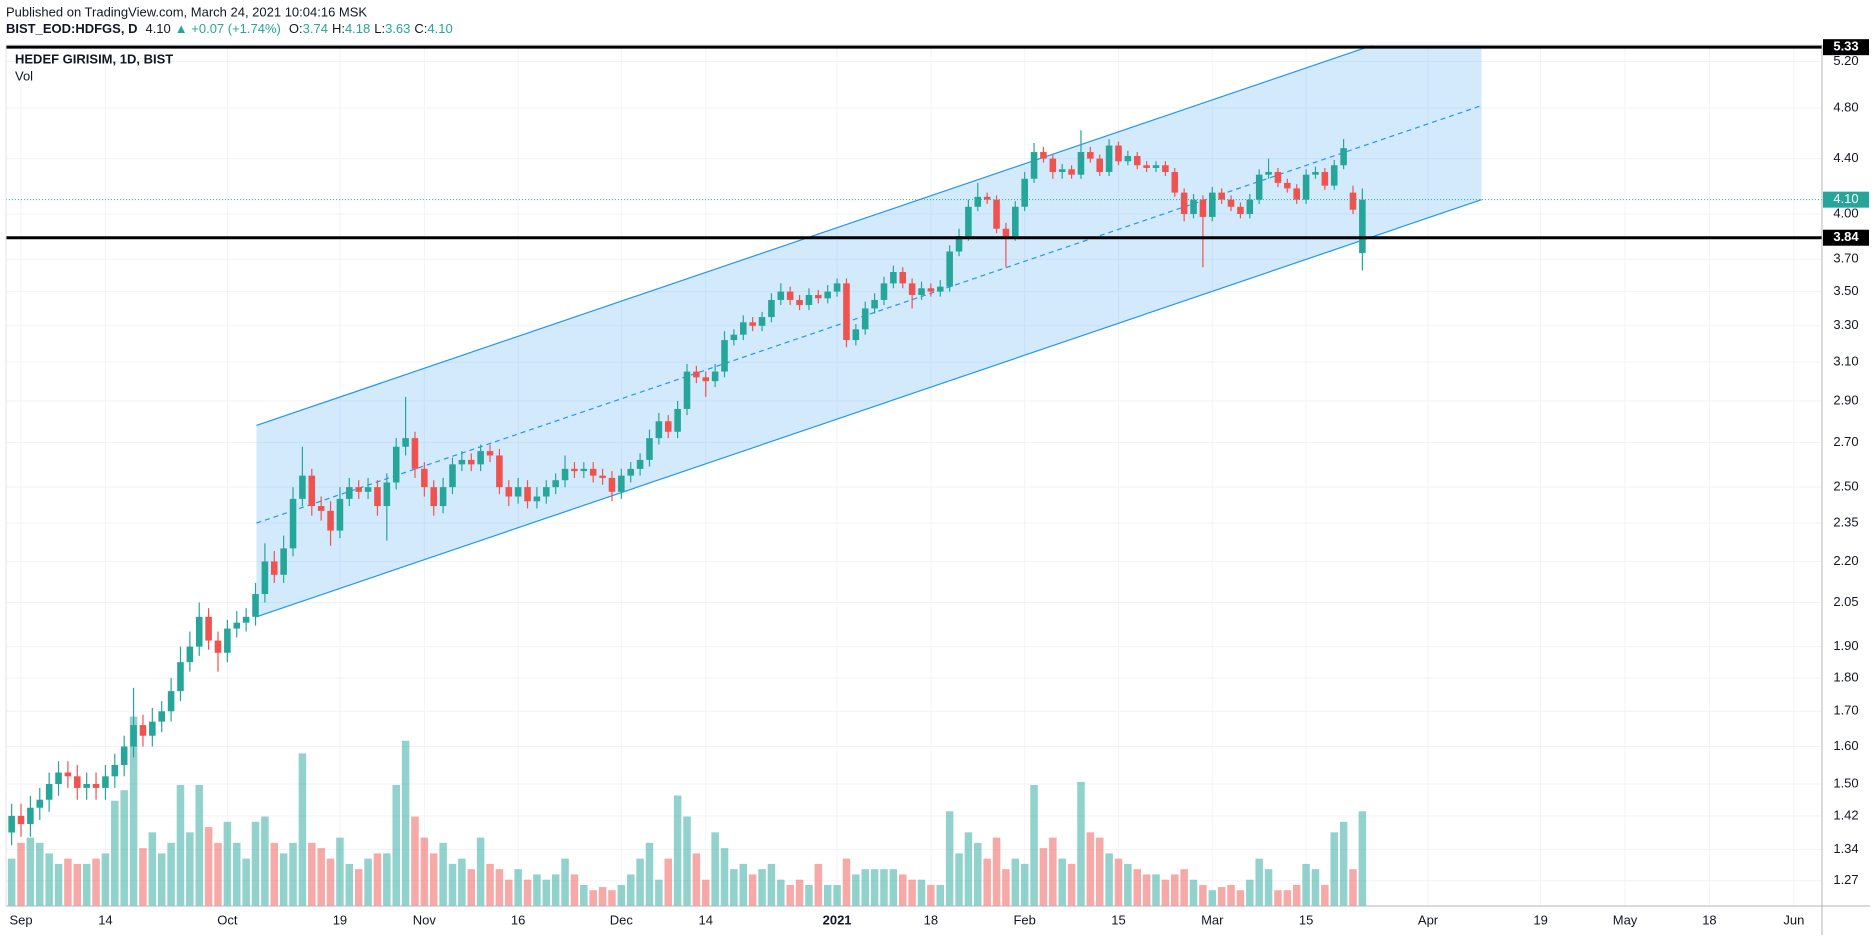 This screenshot has width=1876, height=942. I want to click on last-price: 4.10, so click(157, 28).